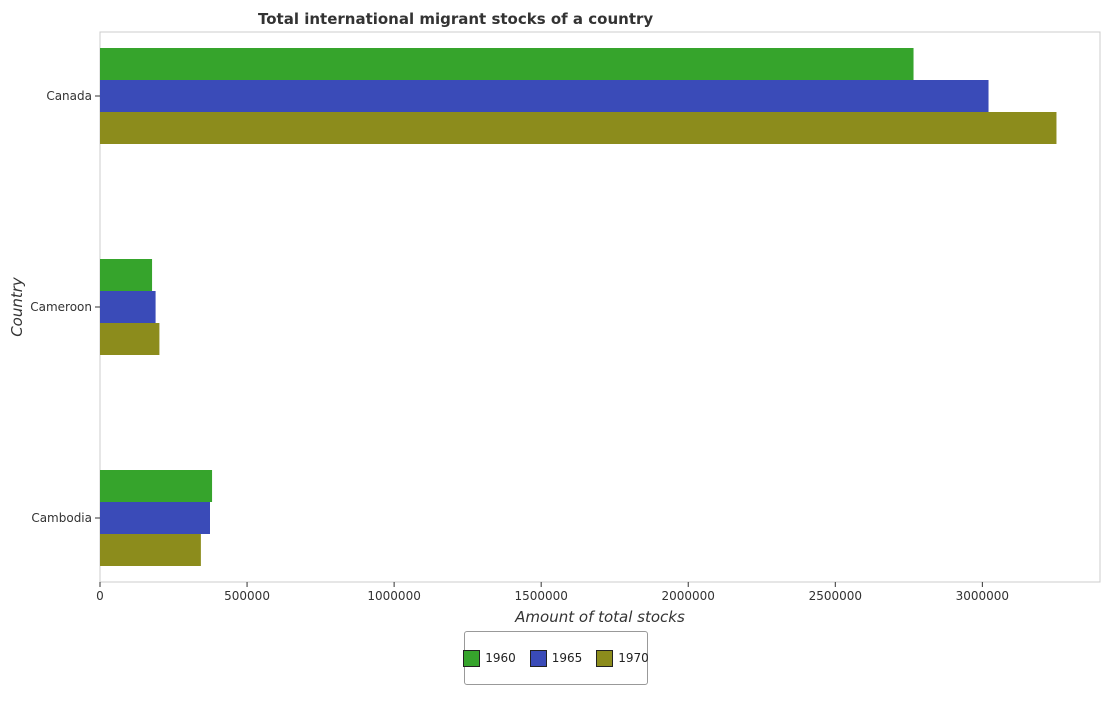 The width and height of the screenshot is (1110, 704). What do you see at coordinates (599, 617) in the screenshot?
I see `x-axis-label: Amount of total stocks` at bounding box center [599, 617].